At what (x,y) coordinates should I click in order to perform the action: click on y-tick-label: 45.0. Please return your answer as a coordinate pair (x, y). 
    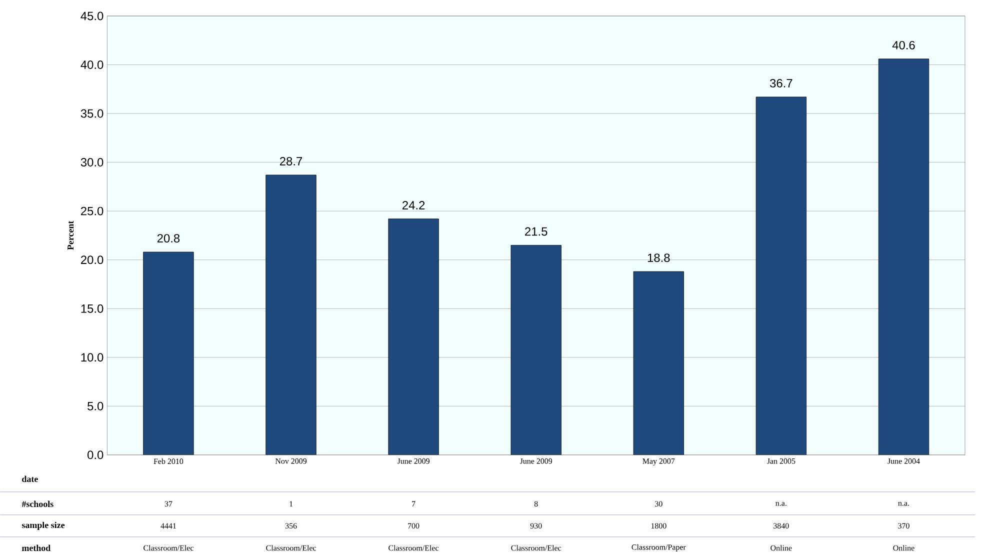
    Looking at the image, I should click on (92, 16).